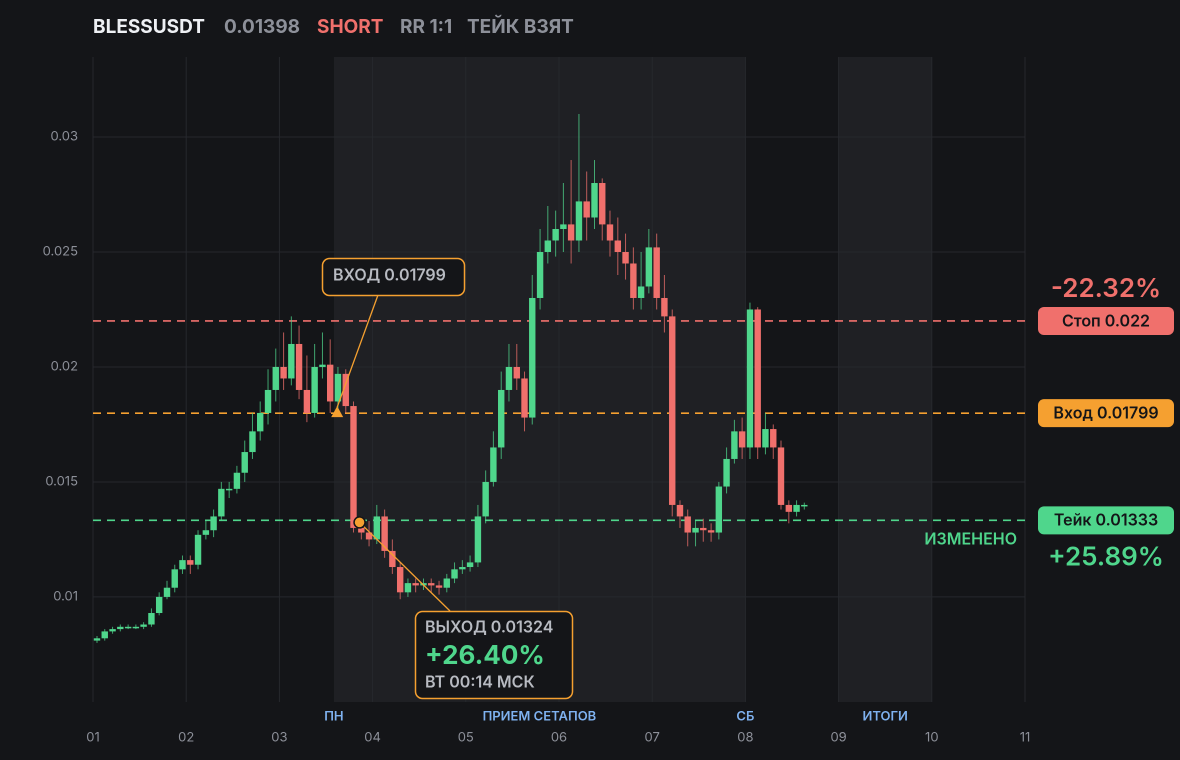 The image size is (1180, 760). What do you see at coordinates (426, 26) in the screenshot?
I see `risk-reward: RR 1:1` at bounding box center [426, 26].